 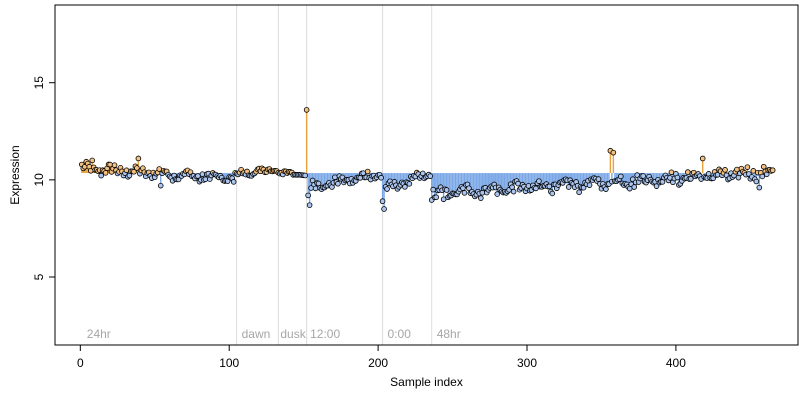 What do you see at coordinates (426, 382) in the screenshot?
I see `x-axis-title: Sample index` at bounding box center [426, 382].